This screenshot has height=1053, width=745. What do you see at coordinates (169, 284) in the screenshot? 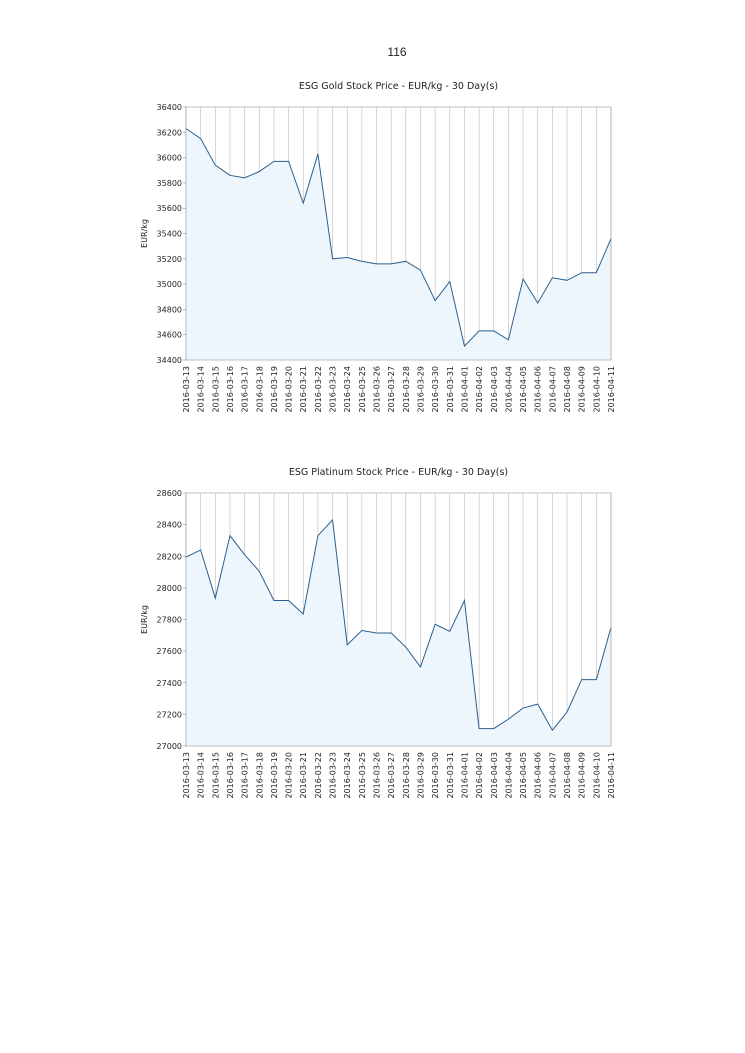
I see `y-tick-label: 35000` at bounding box center [169, 284].